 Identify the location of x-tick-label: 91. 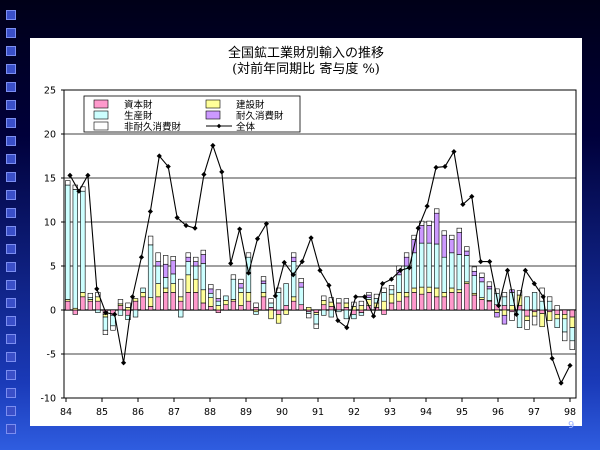
(318, 412).